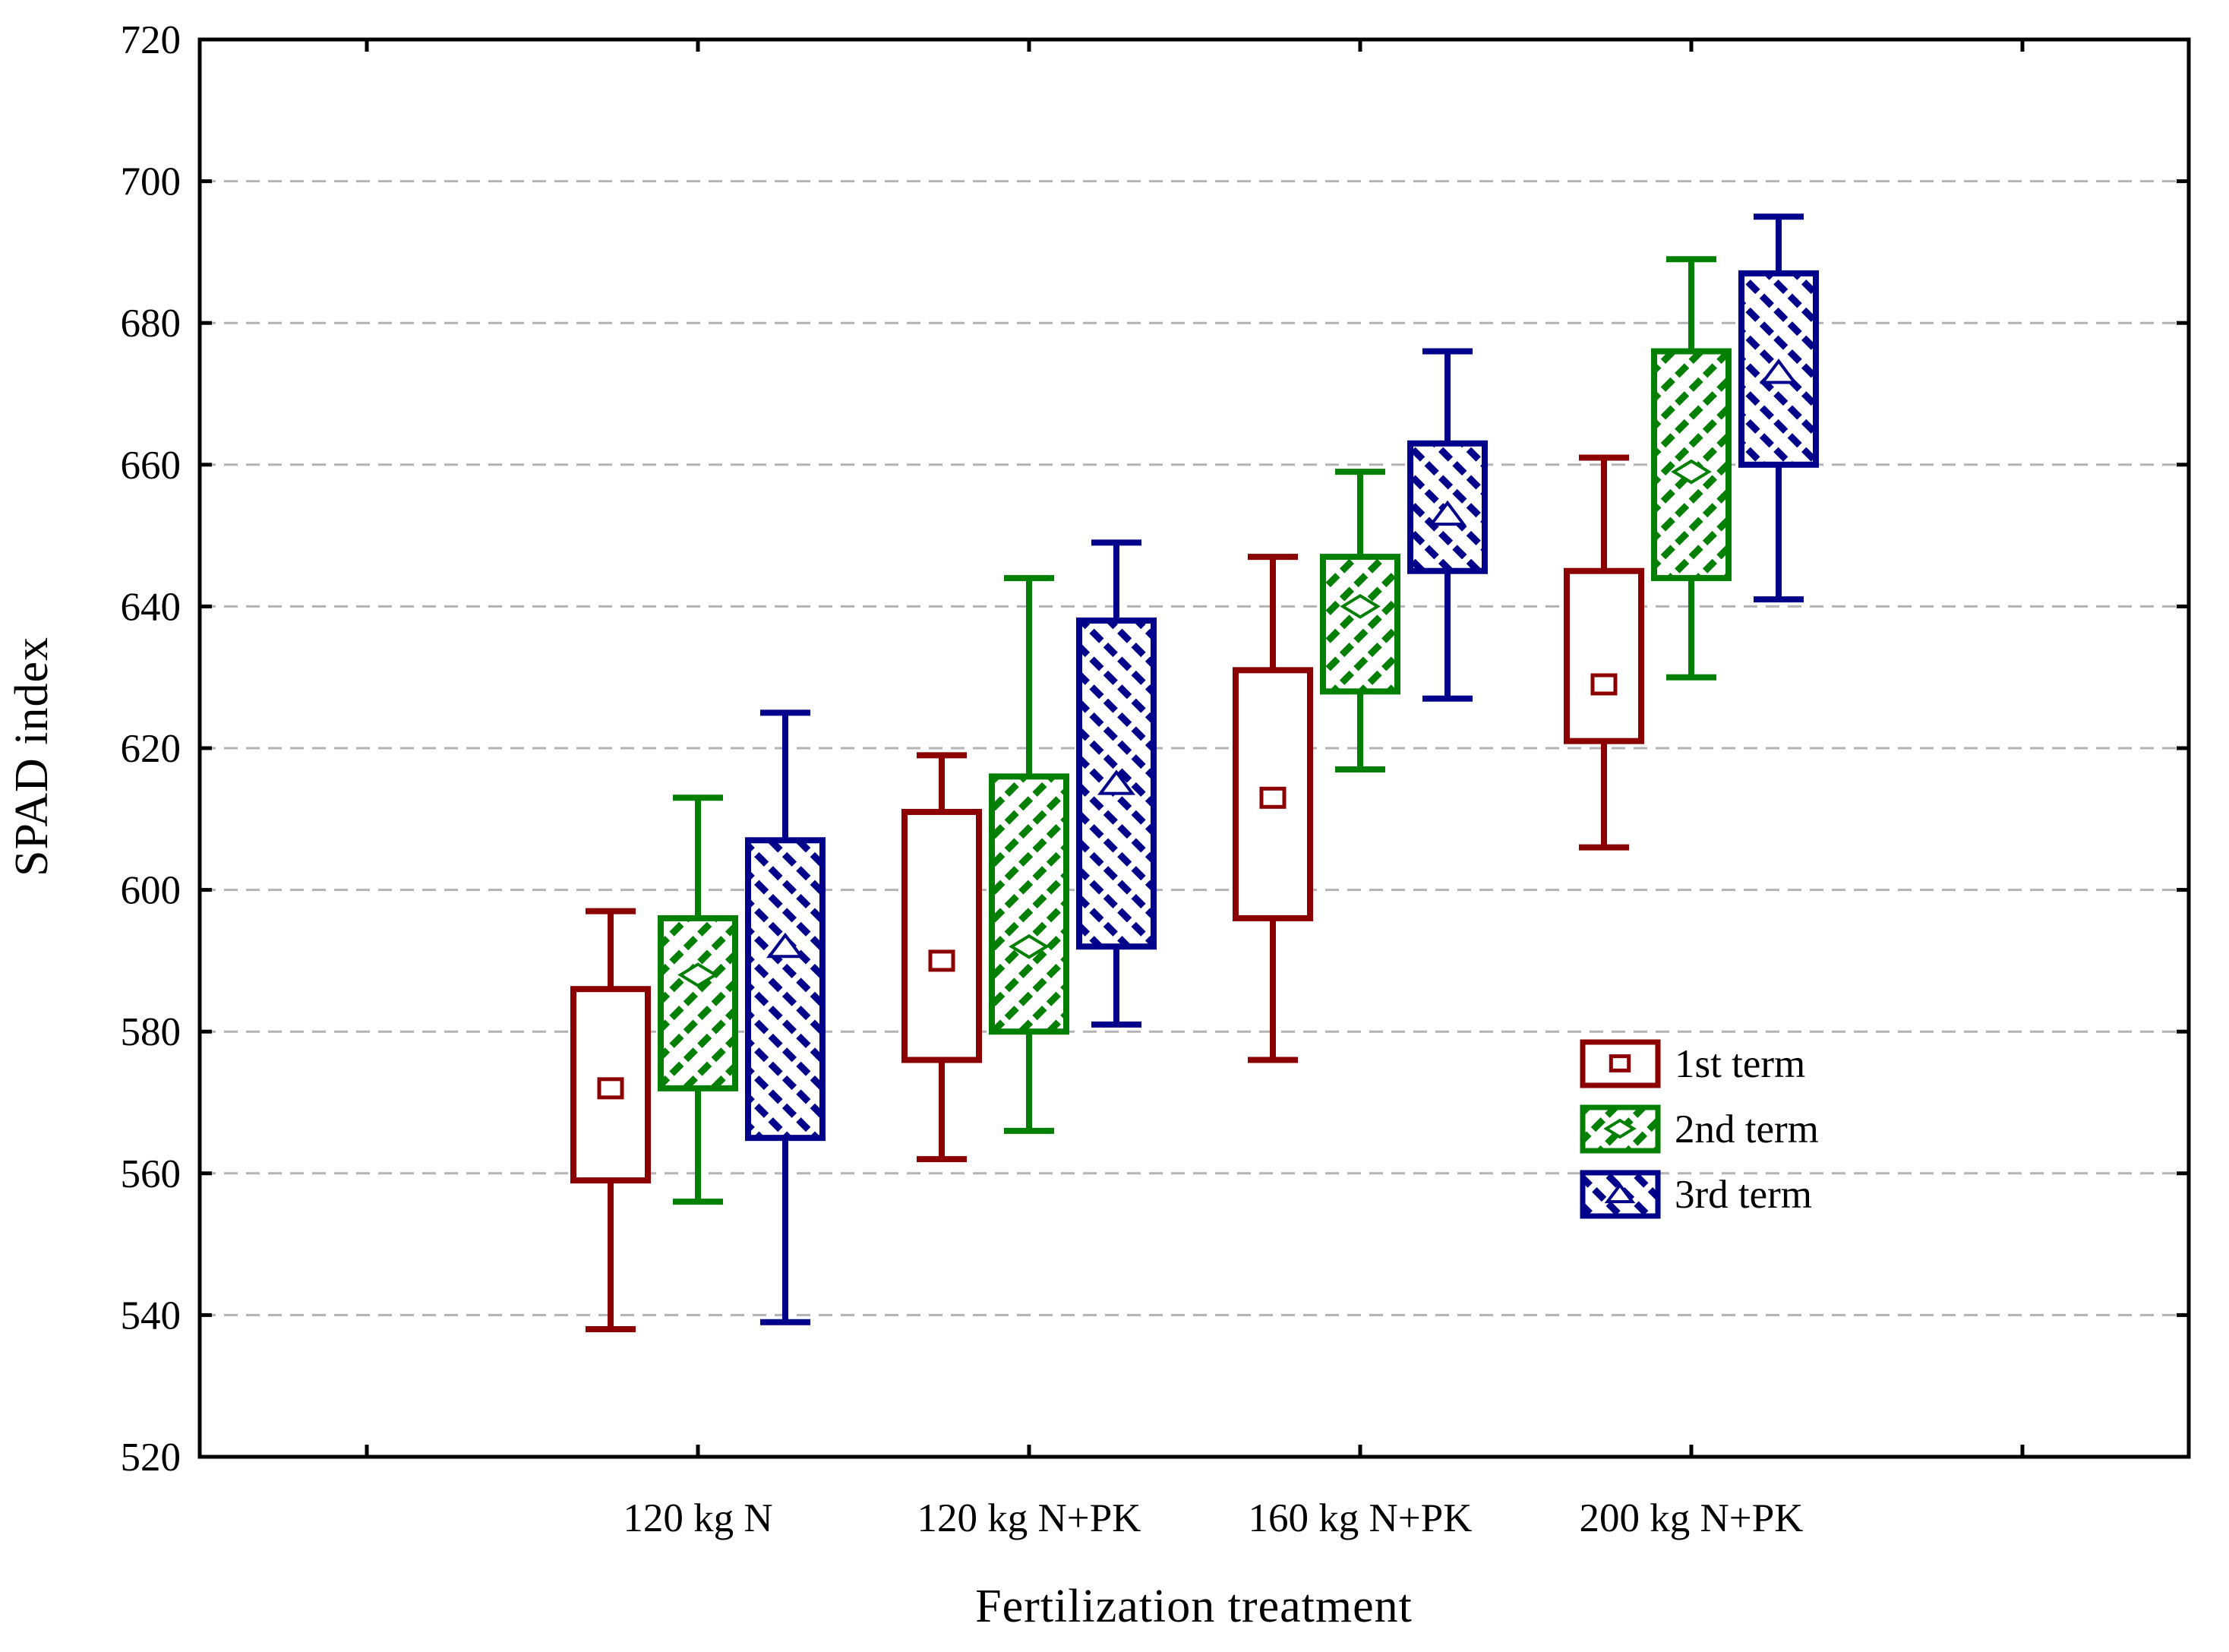  Describe the element at coordinates (151, 182) in the screenshot. I see `y-tick-label-700: 700` at that location.